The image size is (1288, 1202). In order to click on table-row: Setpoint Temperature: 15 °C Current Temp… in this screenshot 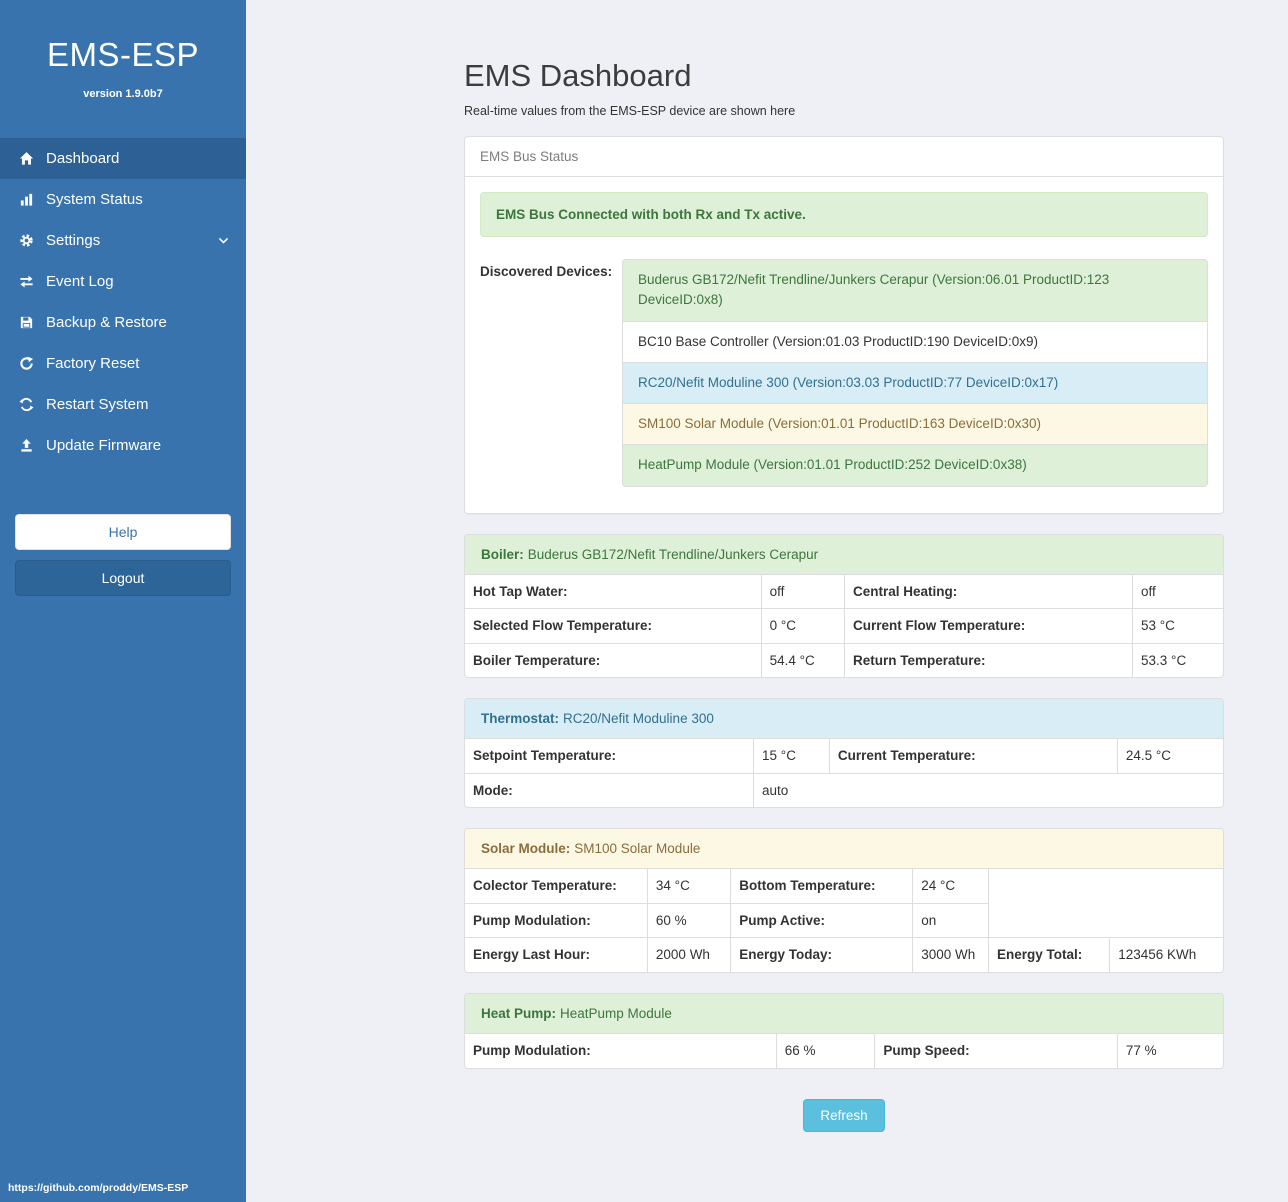, I will do `click(844, 755)`.